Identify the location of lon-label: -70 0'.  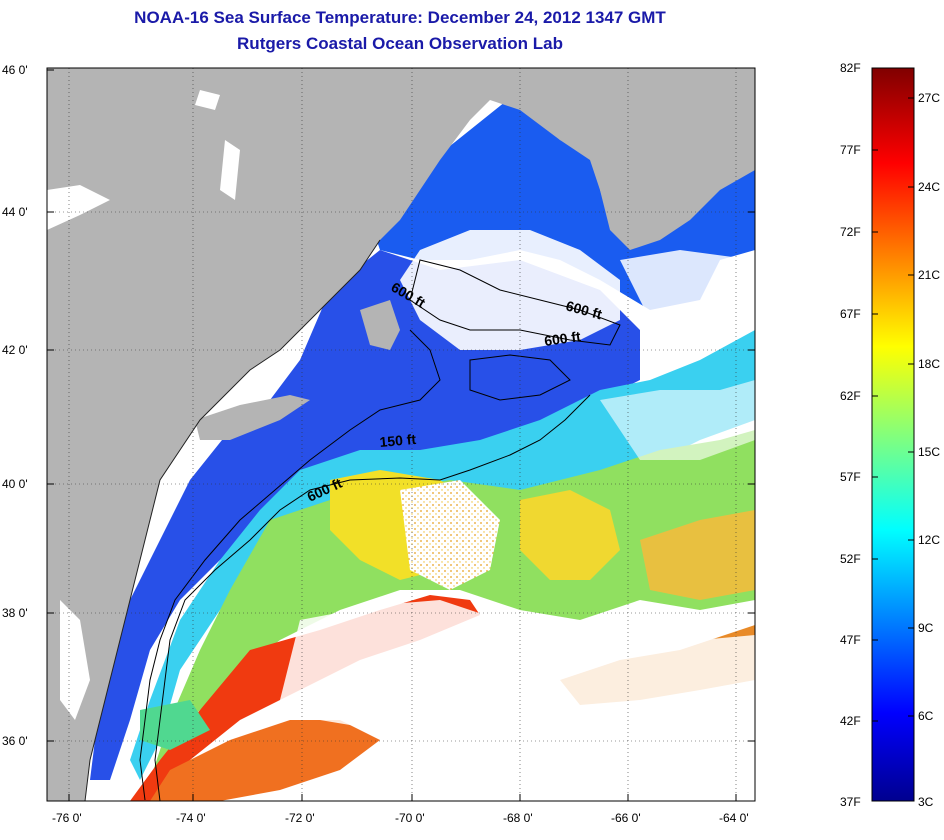
(410, 818).